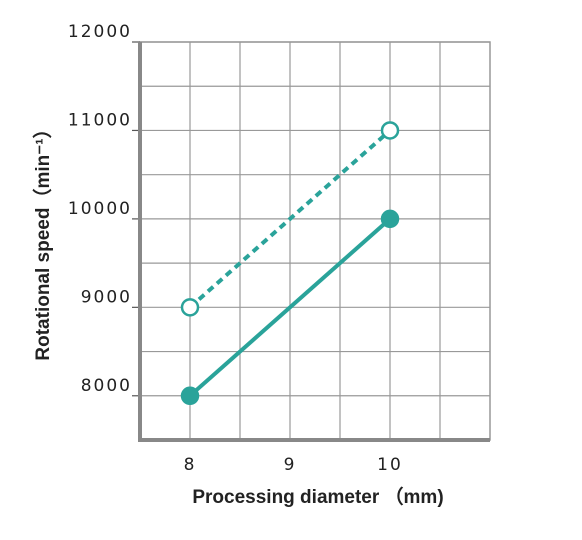 The image size is (582, 540). Describe the element at coordinates (390, 465) in the screenshot. I see `x-tick-label: 10` at that location.